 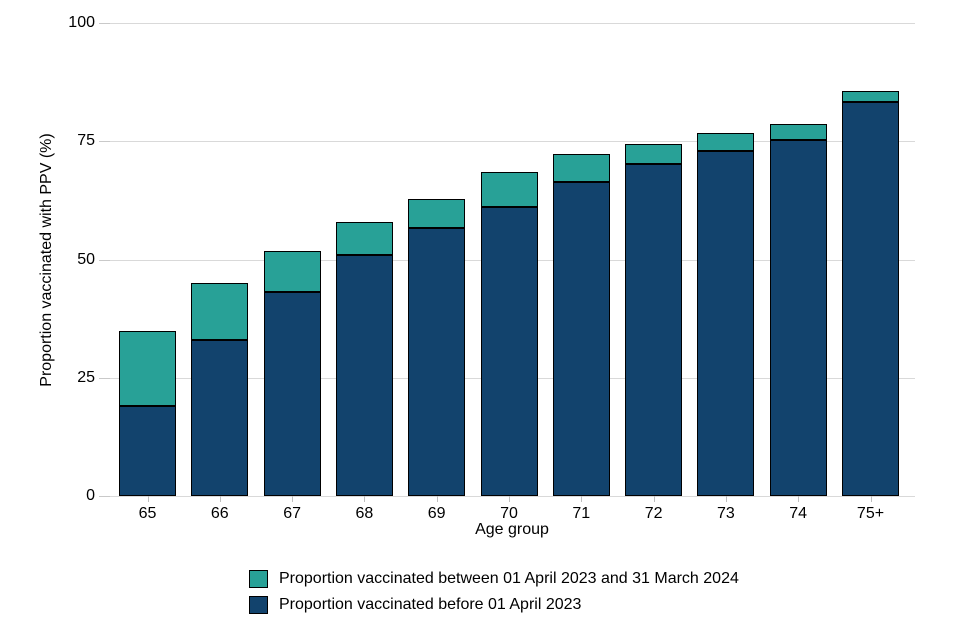 I want to click on y-tick-label: 0, so click(x=90, y=495).